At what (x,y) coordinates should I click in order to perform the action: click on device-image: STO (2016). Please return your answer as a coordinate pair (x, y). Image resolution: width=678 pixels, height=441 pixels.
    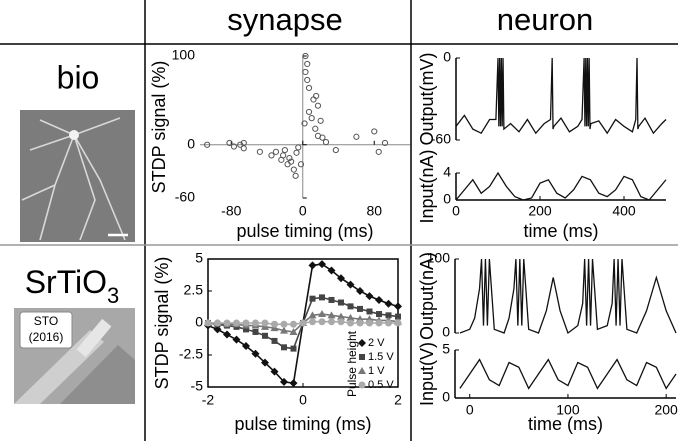
    Looking at the image, I should click on (74, 356).